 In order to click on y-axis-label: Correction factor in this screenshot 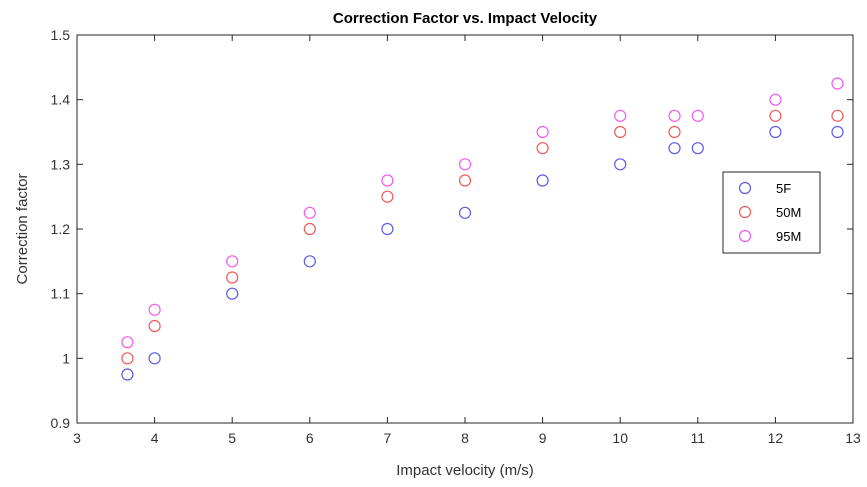, I will do `click(22, 229)`.